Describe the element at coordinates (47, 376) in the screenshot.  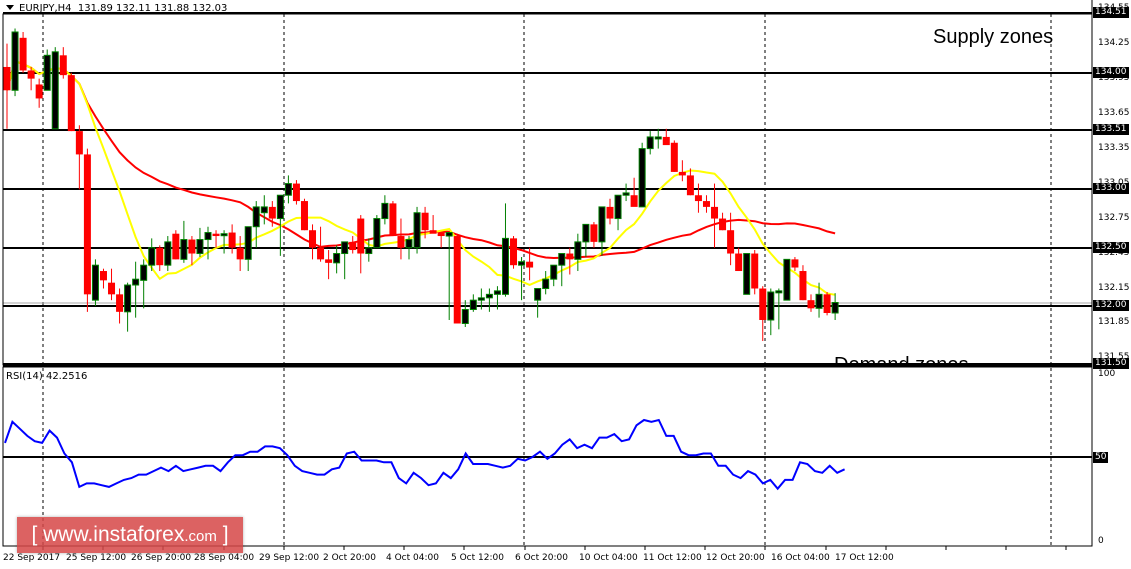
I see `rsi-label: RSI(14) 42.2516` at that location.